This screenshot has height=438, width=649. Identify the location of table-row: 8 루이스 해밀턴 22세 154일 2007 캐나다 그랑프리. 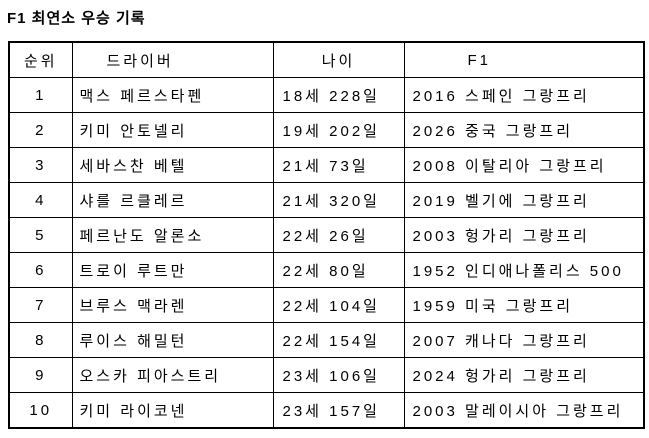
(326, 340).